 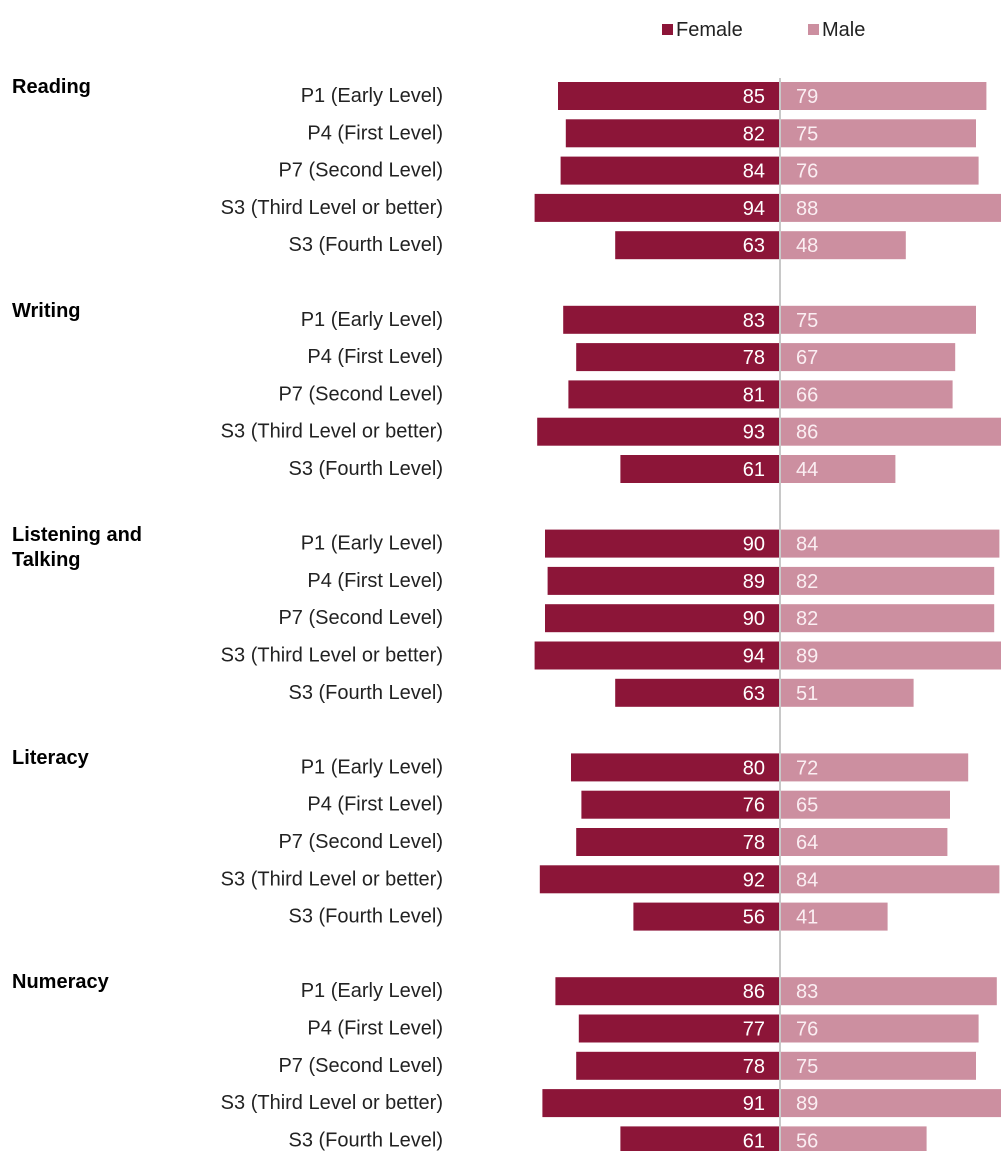 What do you see at coordinates (46, 310) in the screenshot?
I see `group-label: Writing` at bounding box center [46, 310].